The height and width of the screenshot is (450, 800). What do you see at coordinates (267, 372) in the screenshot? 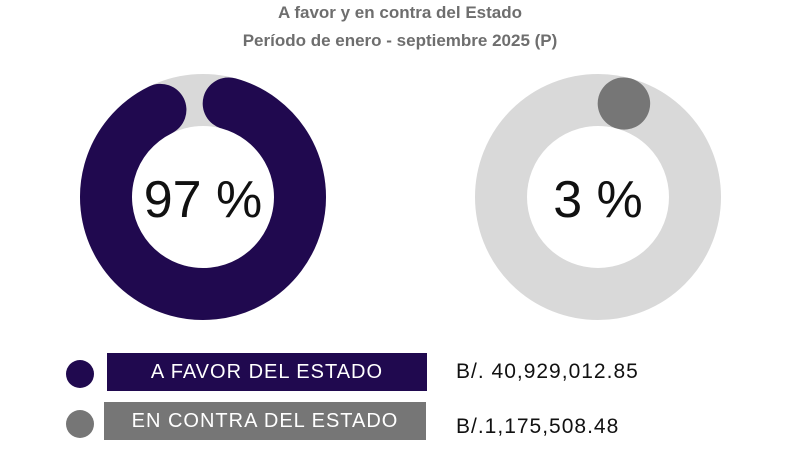
I see `legend-label-favor: A FAVOR DEL ESTADO` at bounding box center [267, 372].